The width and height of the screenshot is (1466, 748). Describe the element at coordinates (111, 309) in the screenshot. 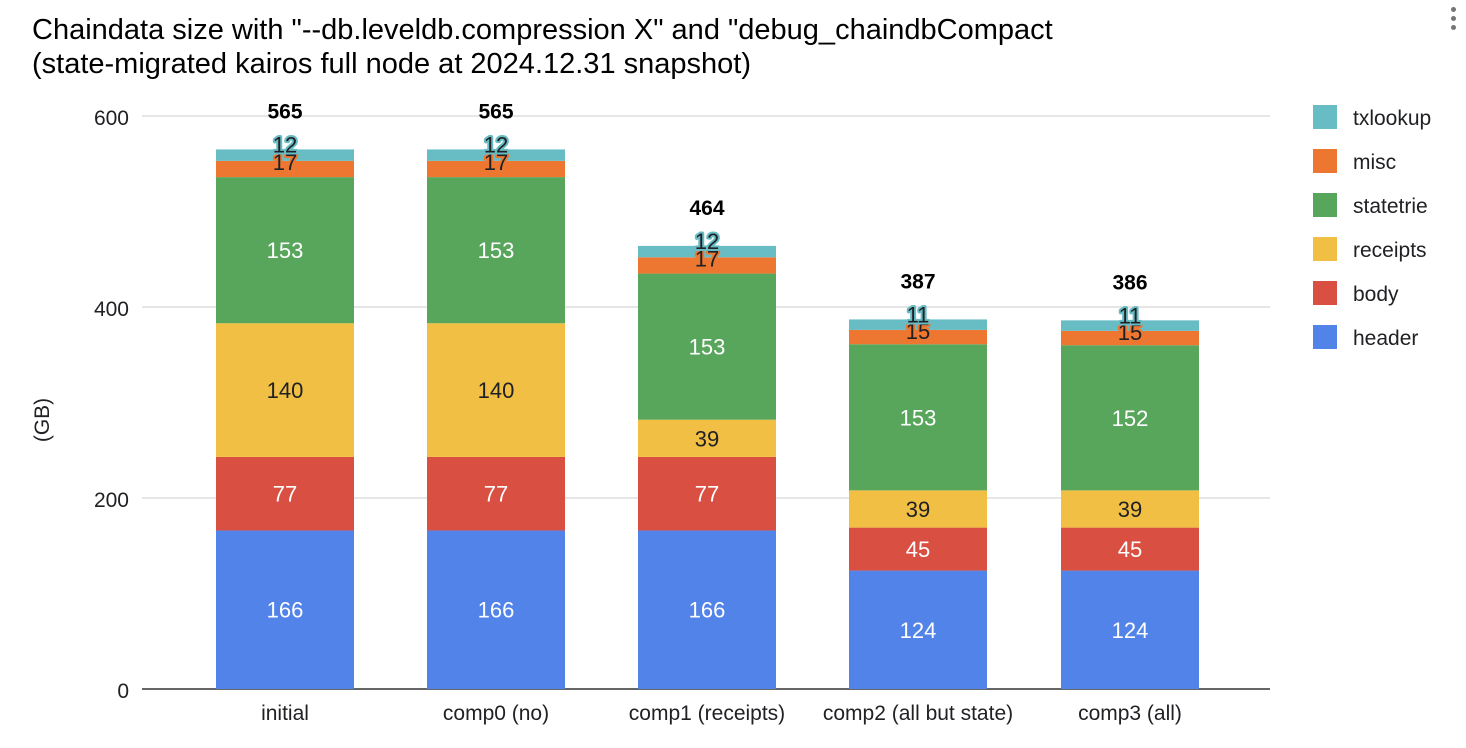

I see `y-tick-label: 400` at that location.